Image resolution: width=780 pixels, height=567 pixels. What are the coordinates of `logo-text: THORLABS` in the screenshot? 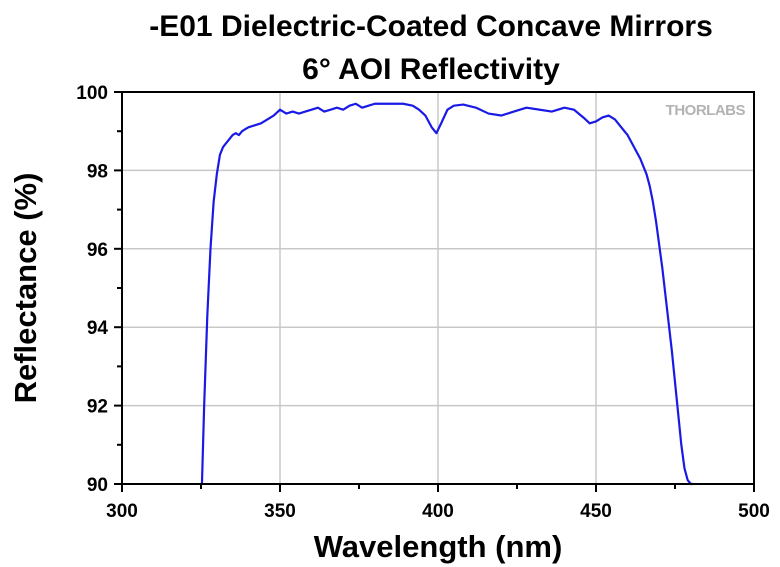 It's located at (706, 110).